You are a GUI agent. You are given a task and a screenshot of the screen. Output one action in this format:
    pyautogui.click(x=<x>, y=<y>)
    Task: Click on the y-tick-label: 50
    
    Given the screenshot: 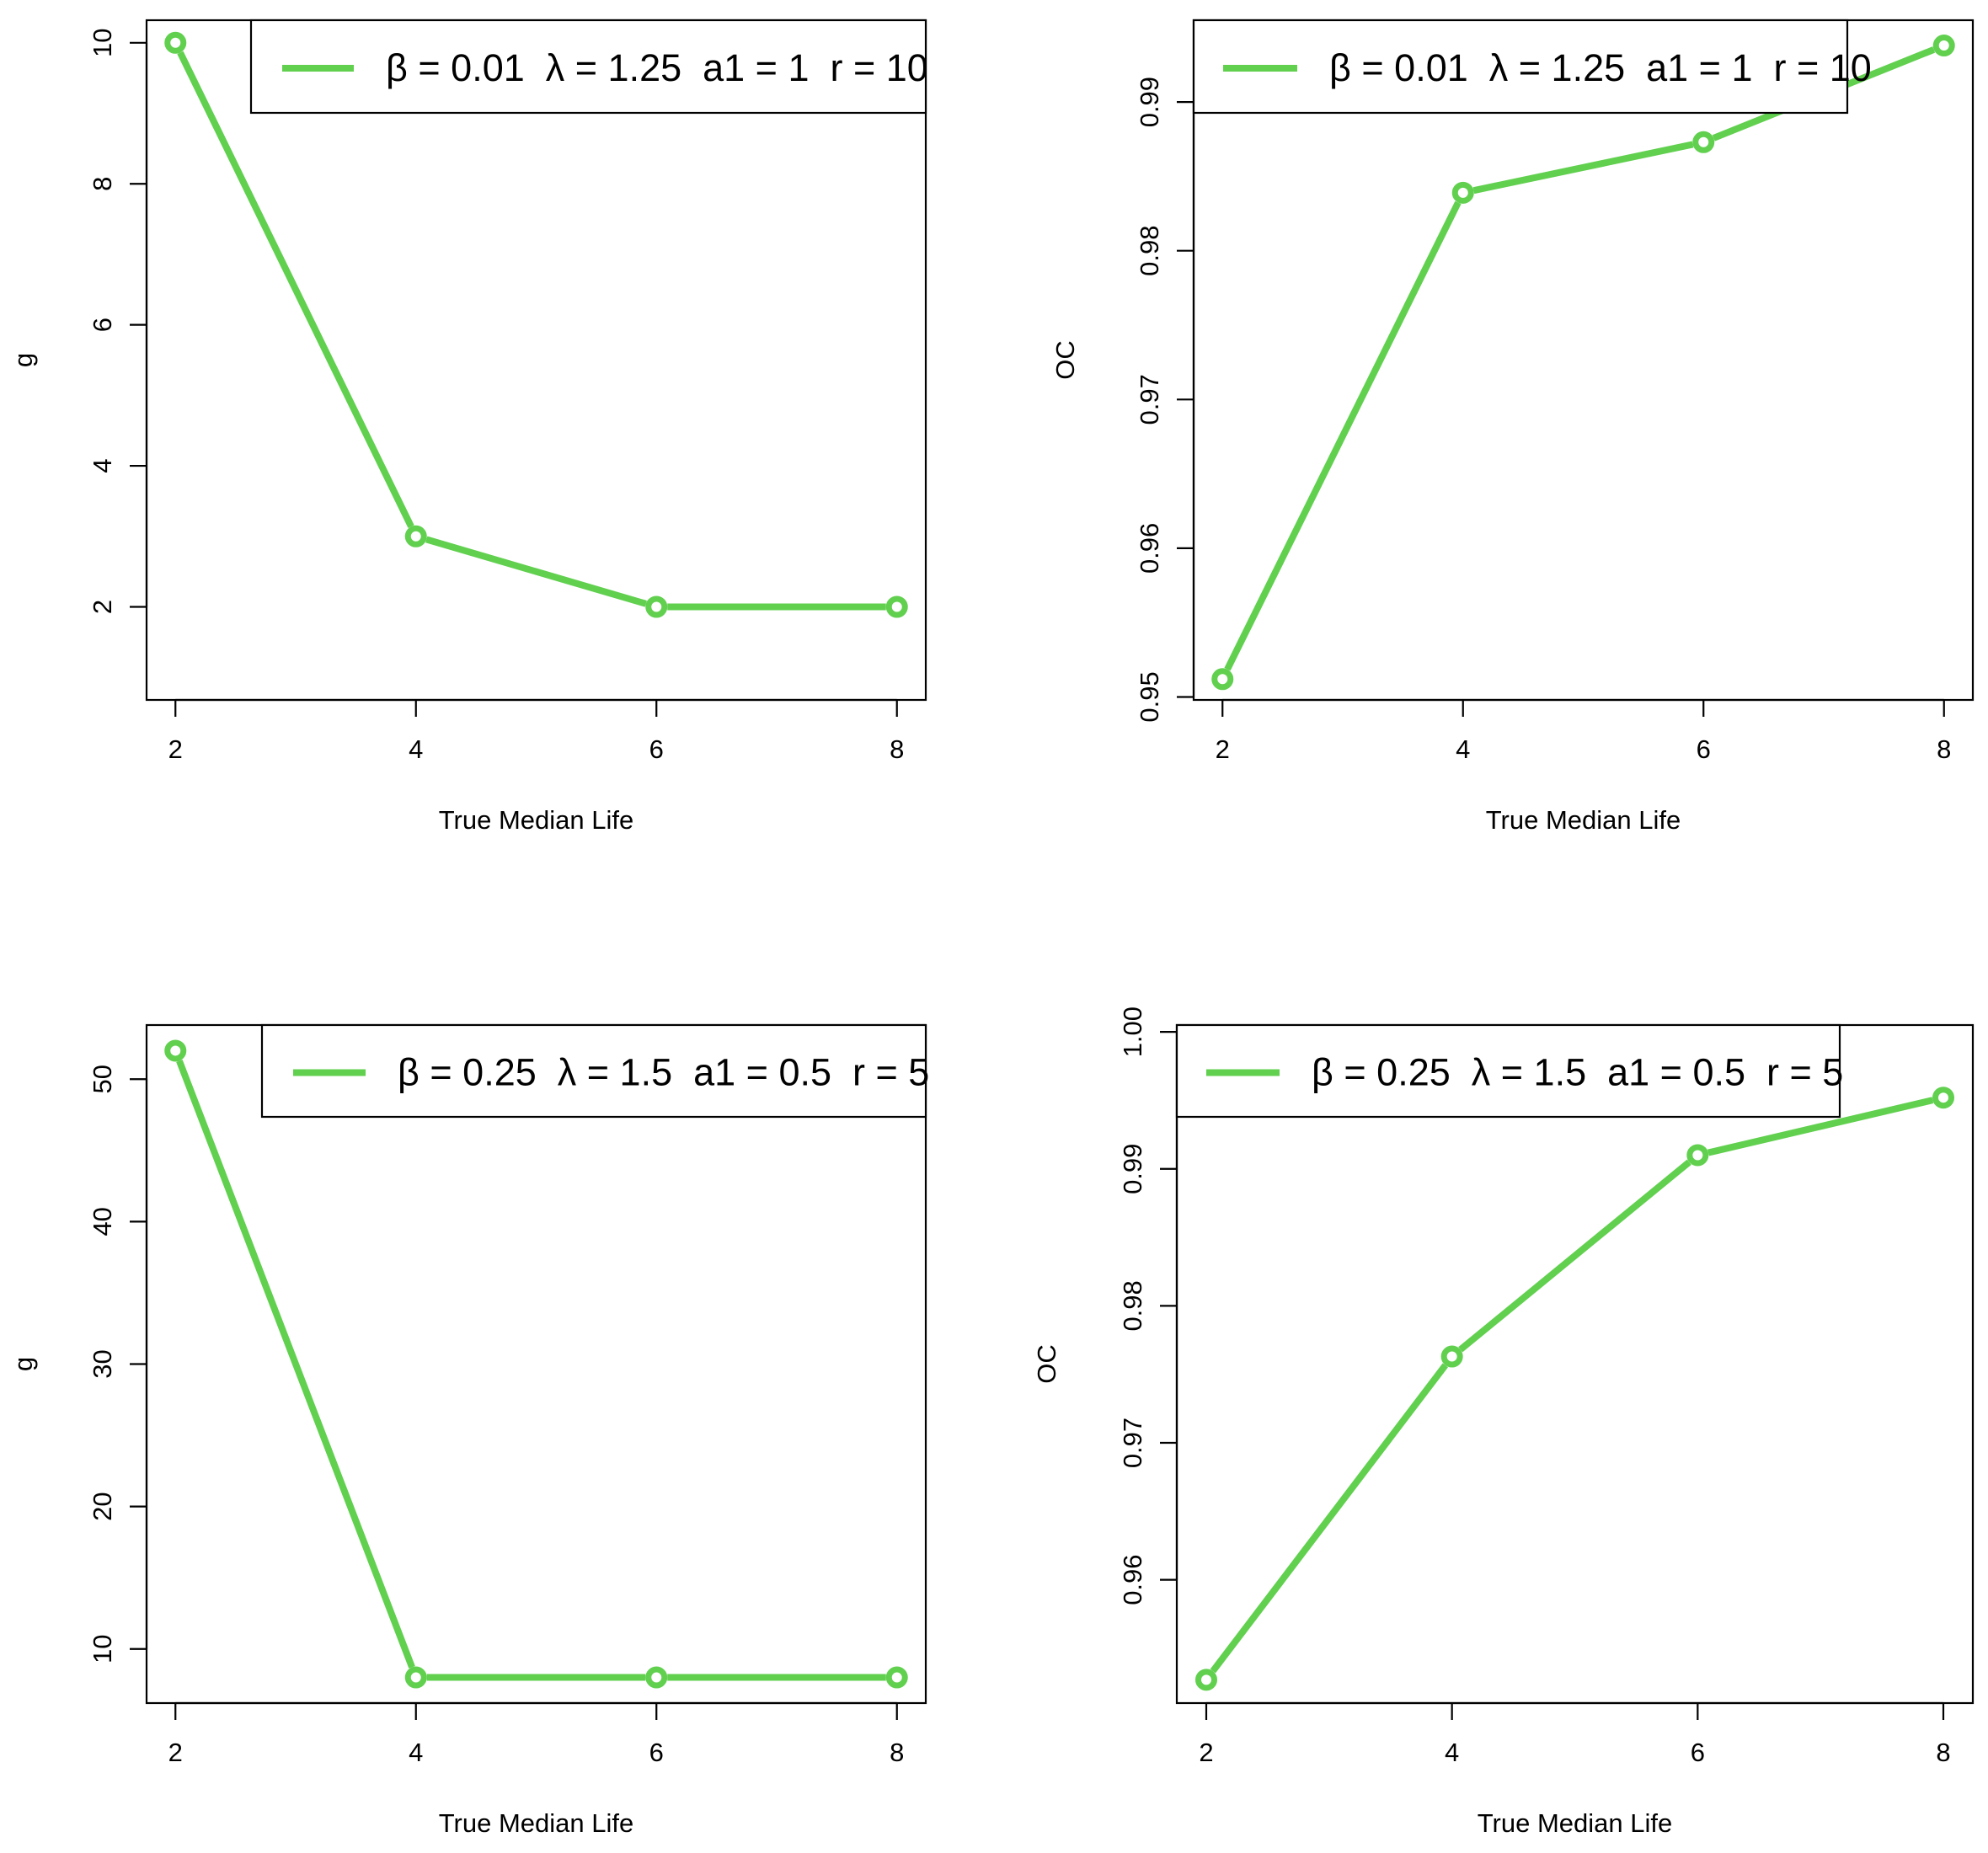 What is the action you would take?
    pyautogui.click(x=102, y=1079)
    